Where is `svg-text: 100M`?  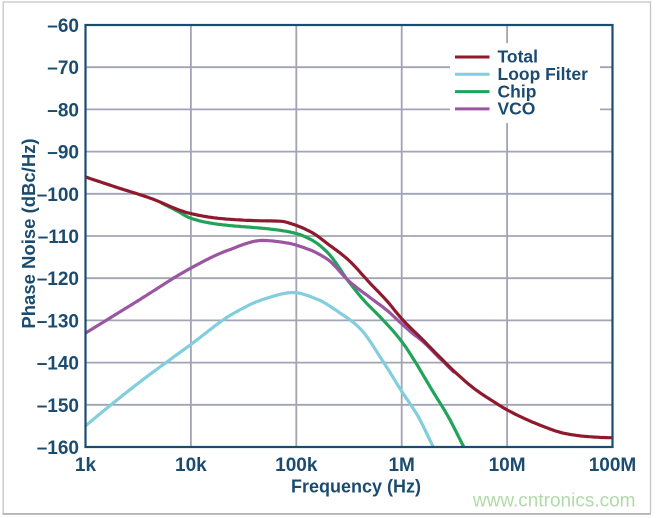
svg-text: 100M is located at coordinates (613, 465).